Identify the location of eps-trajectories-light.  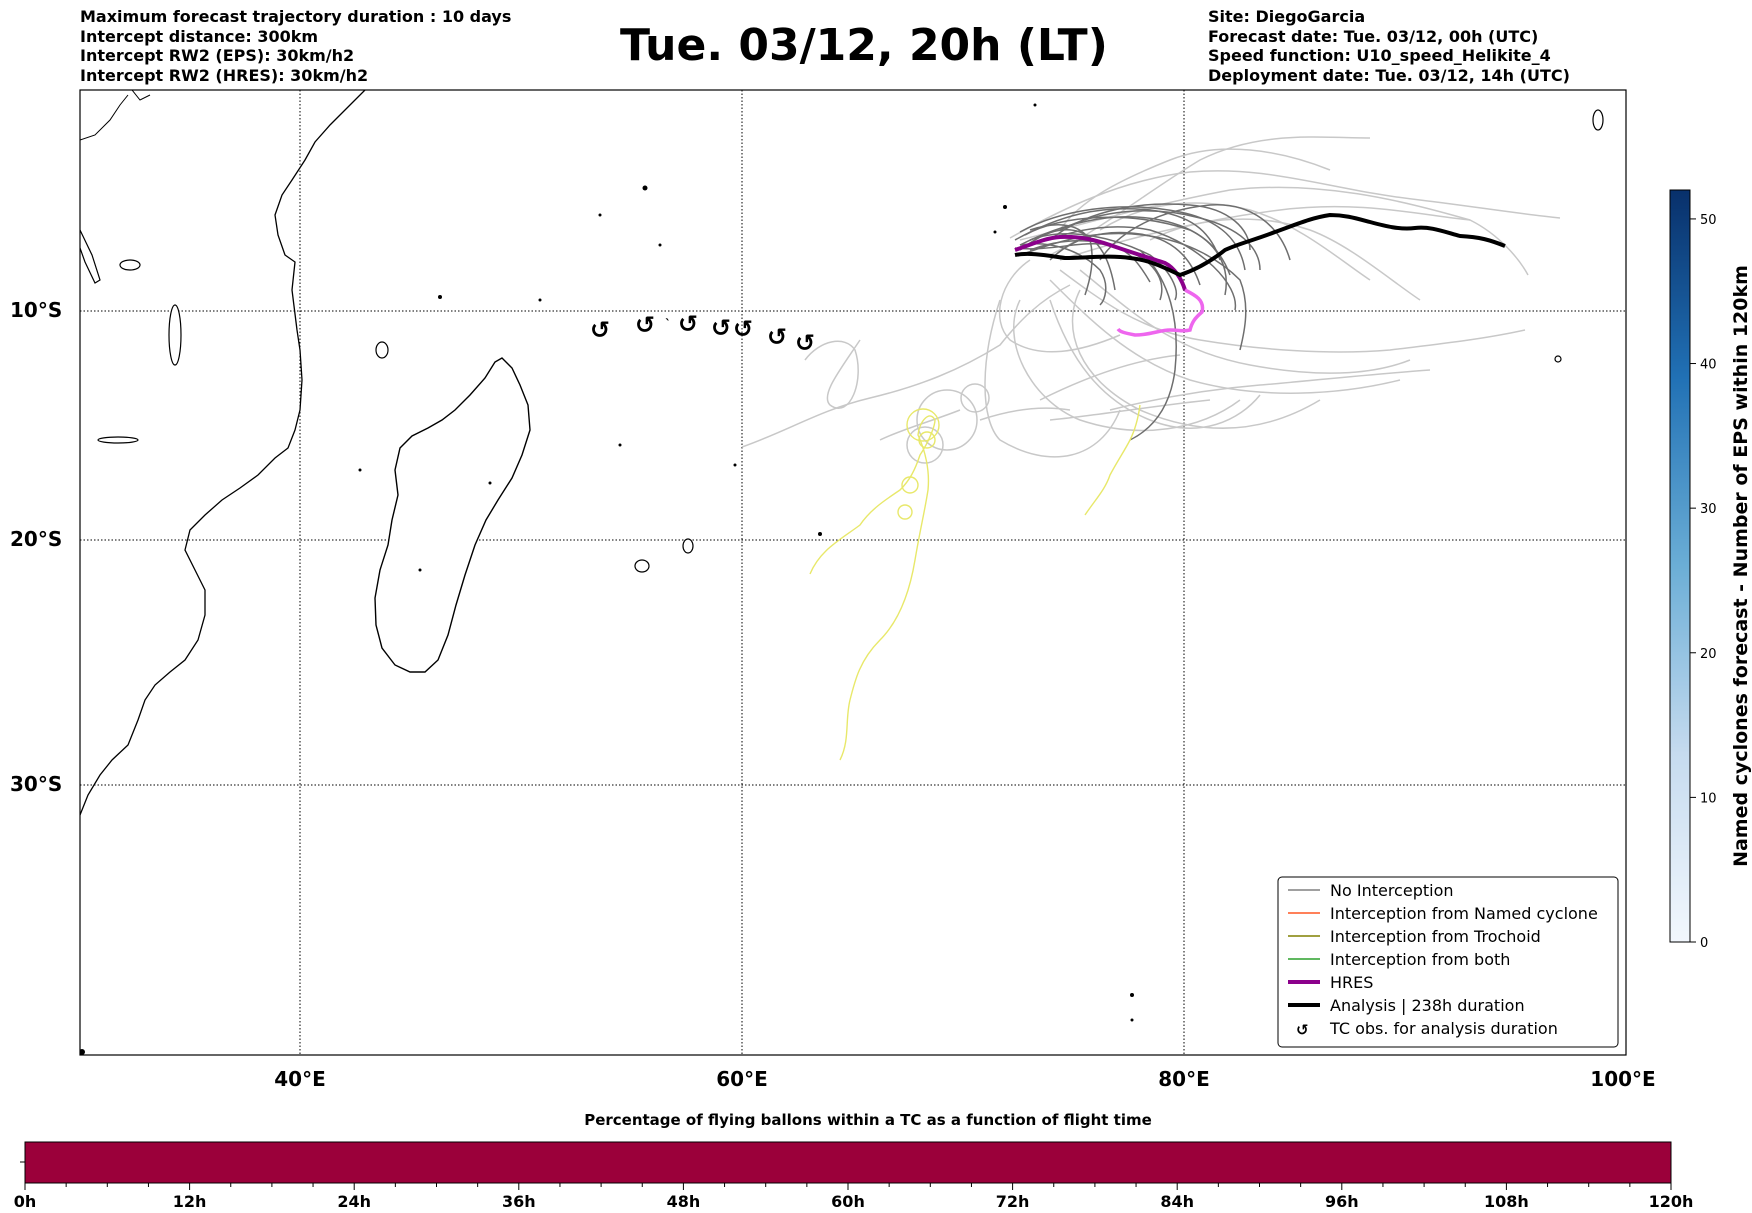
(1151, 297).